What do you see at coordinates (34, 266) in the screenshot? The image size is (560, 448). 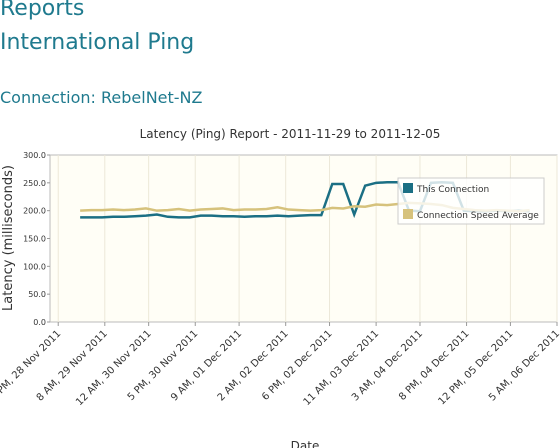 I see `y-tick-label: 100.0` at bounding box center [34, 266].